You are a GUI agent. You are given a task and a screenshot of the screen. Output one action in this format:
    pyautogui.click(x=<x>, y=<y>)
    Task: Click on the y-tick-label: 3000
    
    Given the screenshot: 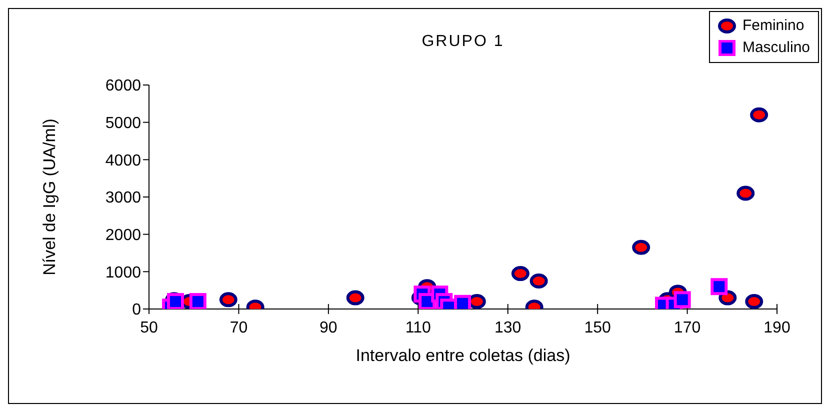 What is the action you would take?
    pyautogui.click(x=123, y=198)
    